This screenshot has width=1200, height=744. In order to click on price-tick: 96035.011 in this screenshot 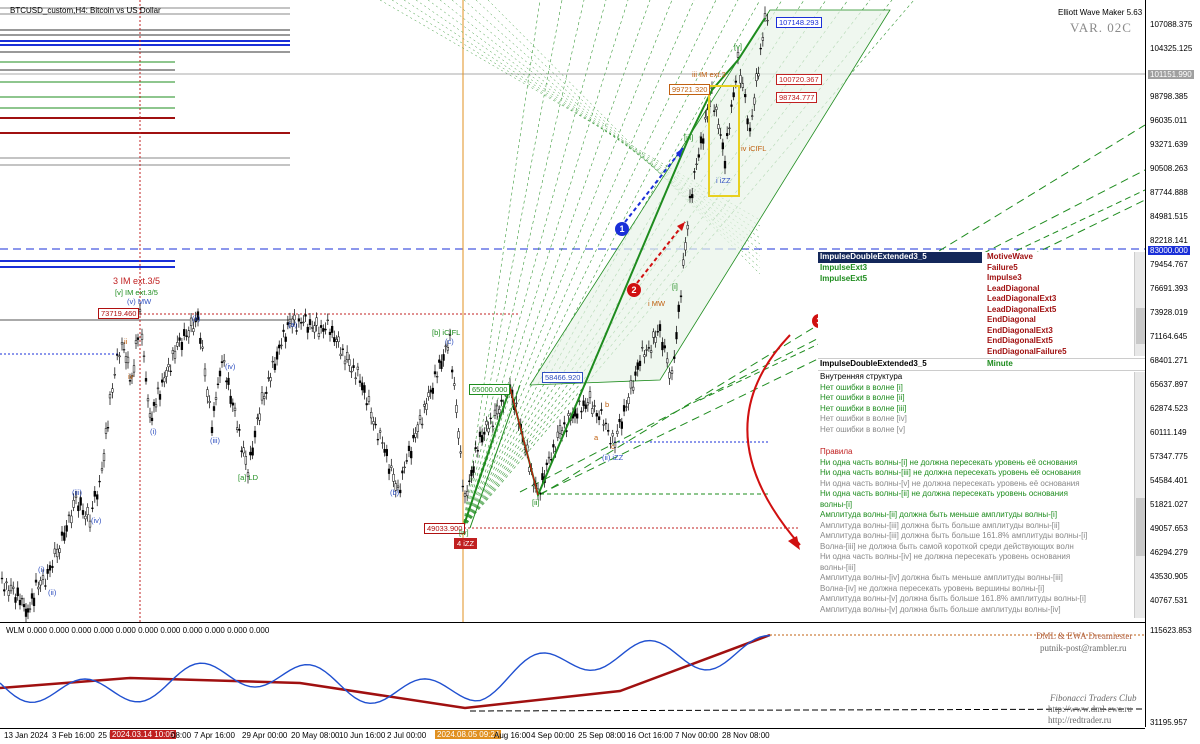, I will do `click(1169, 120)`.